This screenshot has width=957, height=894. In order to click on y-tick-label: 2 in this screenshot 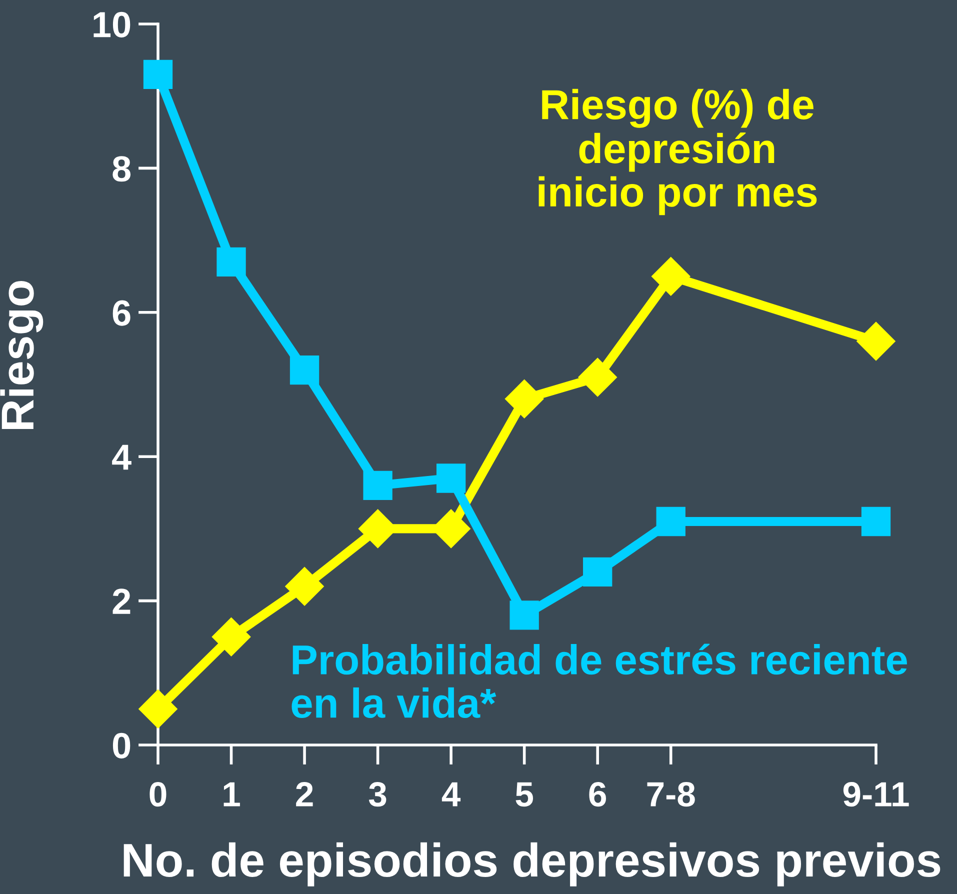, I will do `click(121, 601)`.